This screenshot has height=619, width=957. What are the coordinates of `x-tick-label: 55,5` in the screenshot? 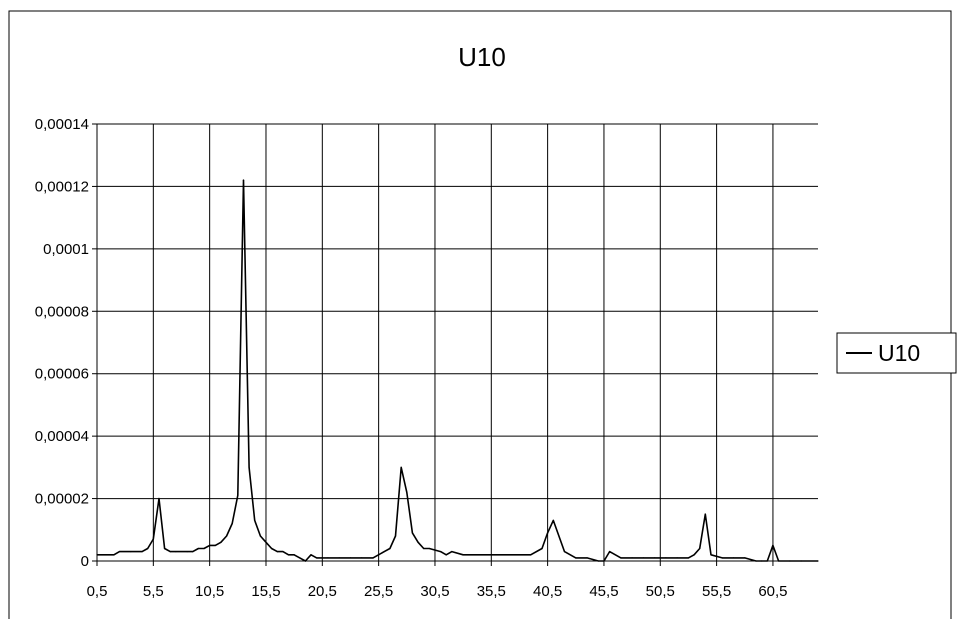 It's located at (716, 591).